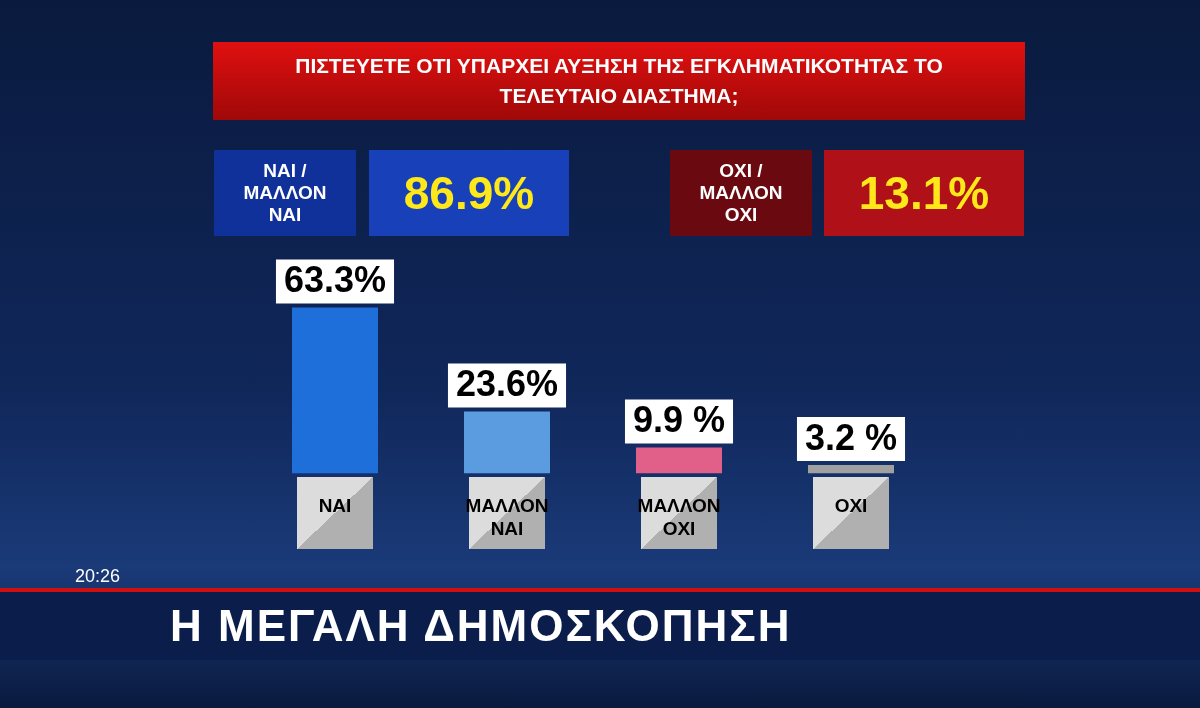 The height and width of the screenshot is (708, 1200). Describe the element at coordinates (469, 193) in the screenshot. I see `text: 86.9%` at that location.